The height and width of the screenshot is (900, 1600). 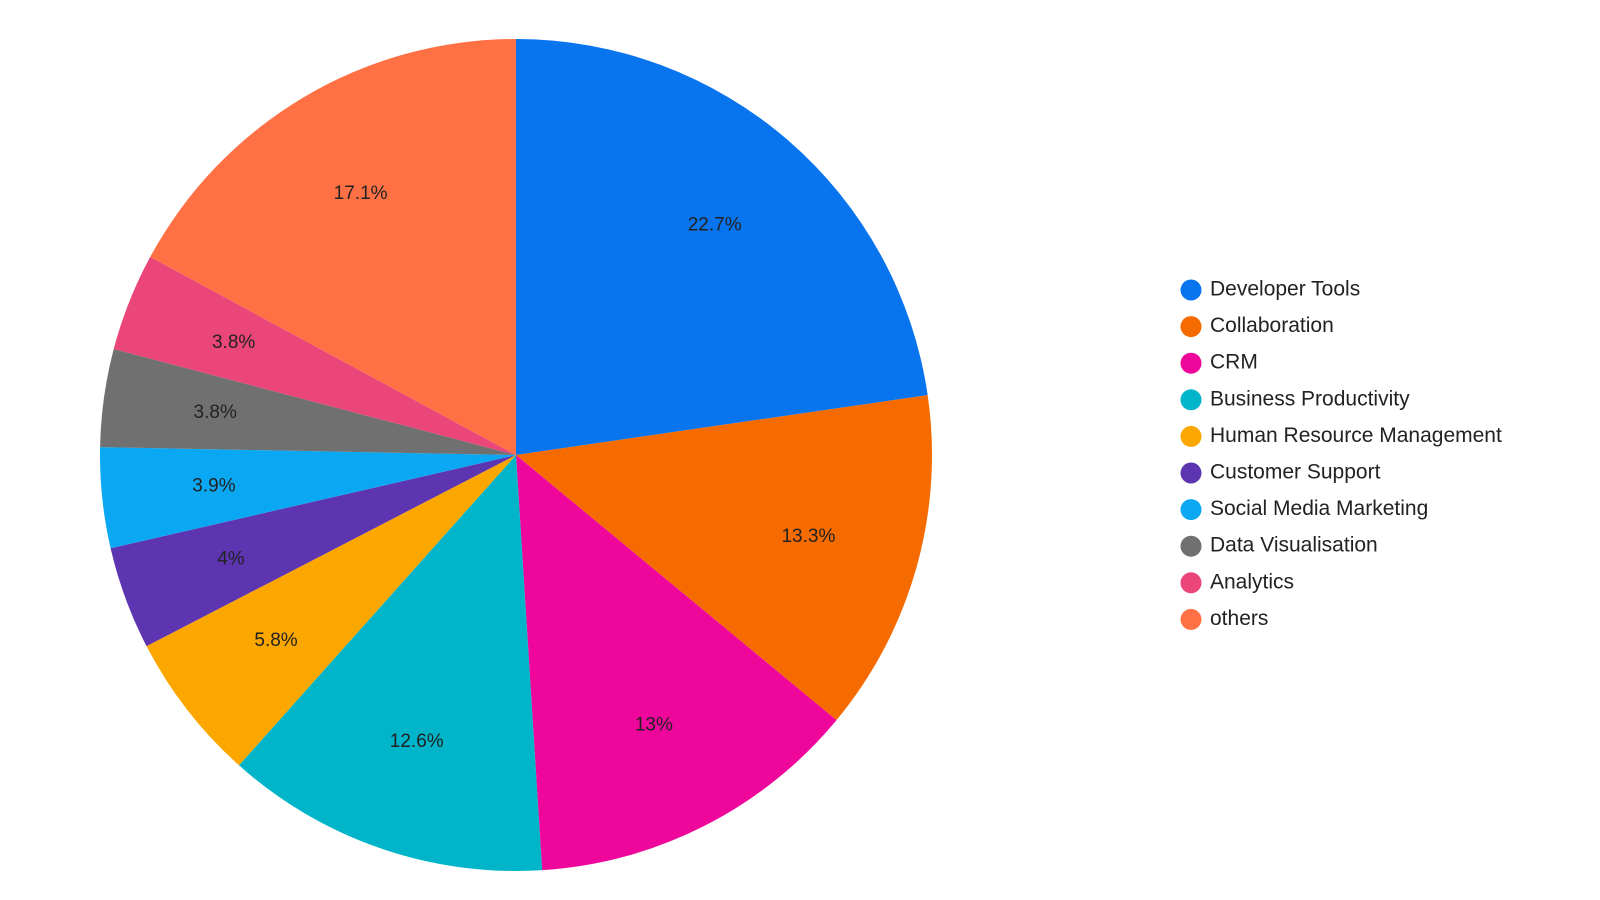 I want to click on slice-label: 12.6%, so click(x=417, y=741).